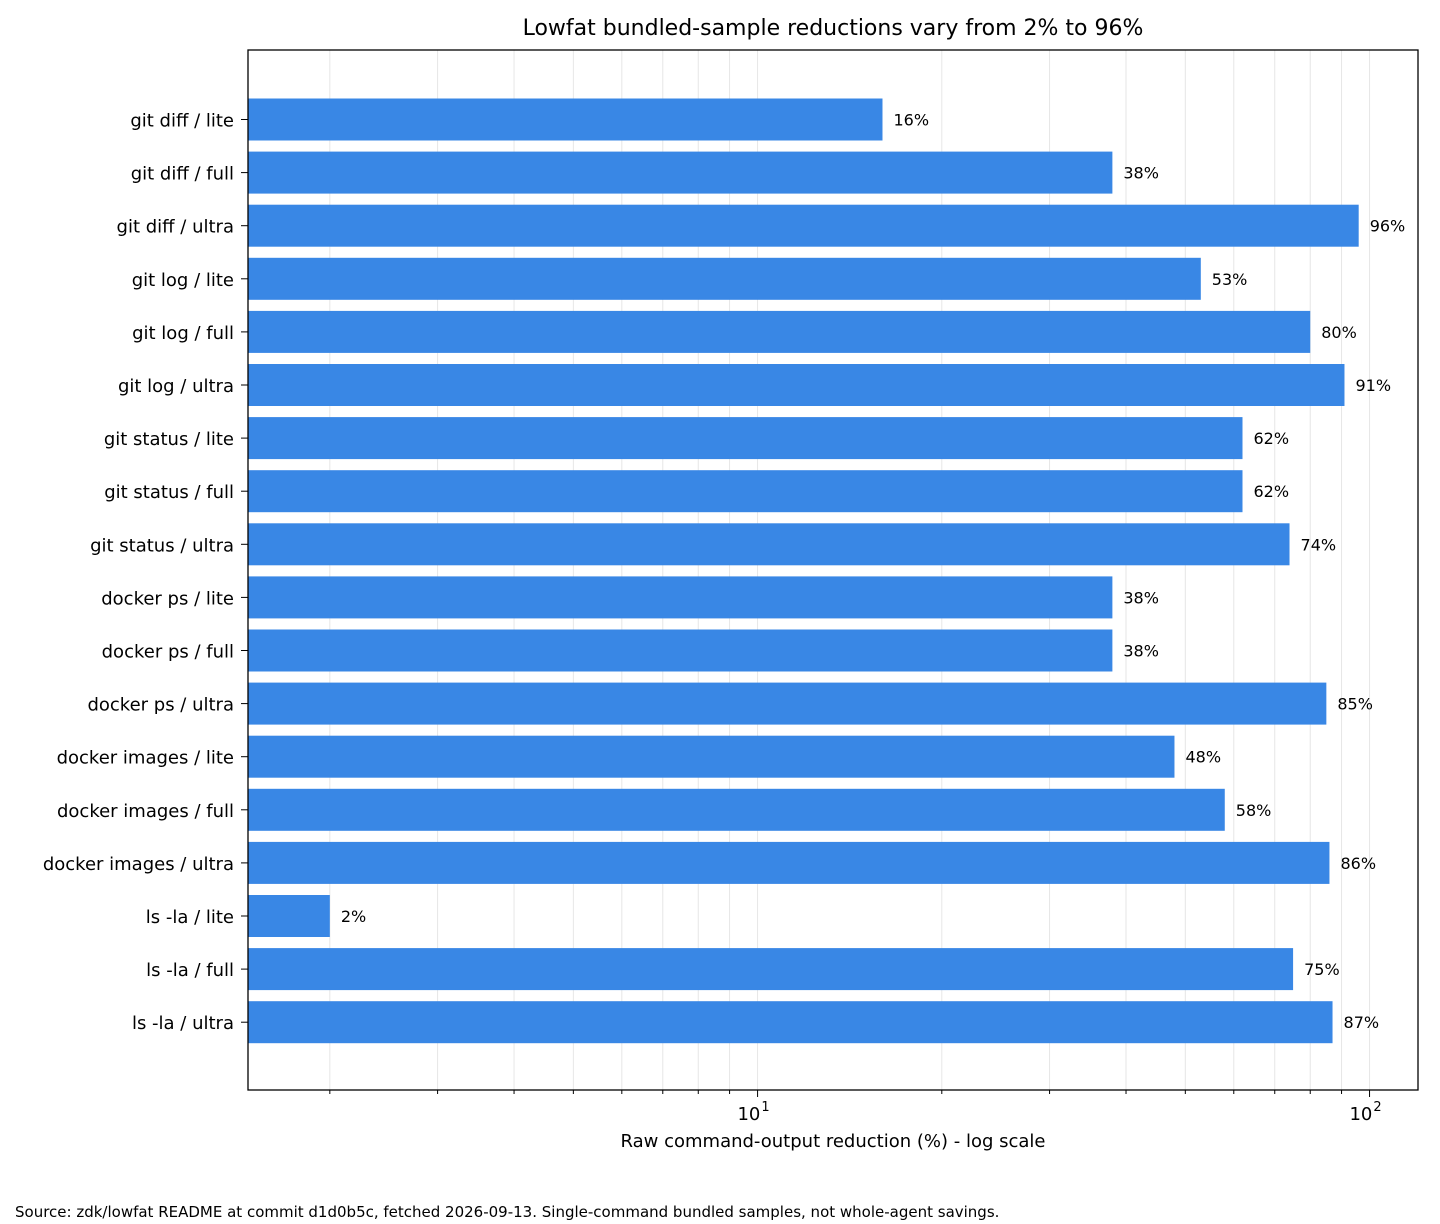 Image resolution: width=1440 pixels, height=1224 pixels. I want to click on category-label: docker images / ultra, so click(138, 864).